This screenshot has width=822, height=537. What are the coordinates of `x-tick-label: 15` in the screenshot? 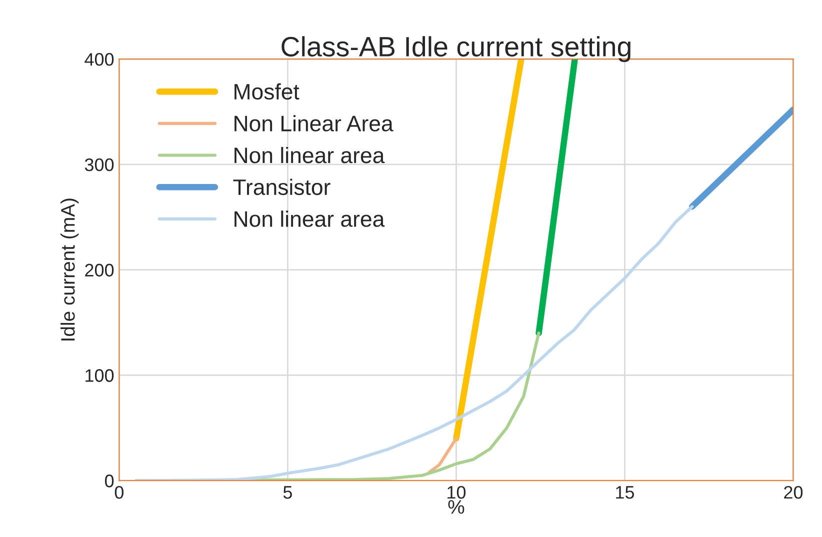 It's located at (625, 492).